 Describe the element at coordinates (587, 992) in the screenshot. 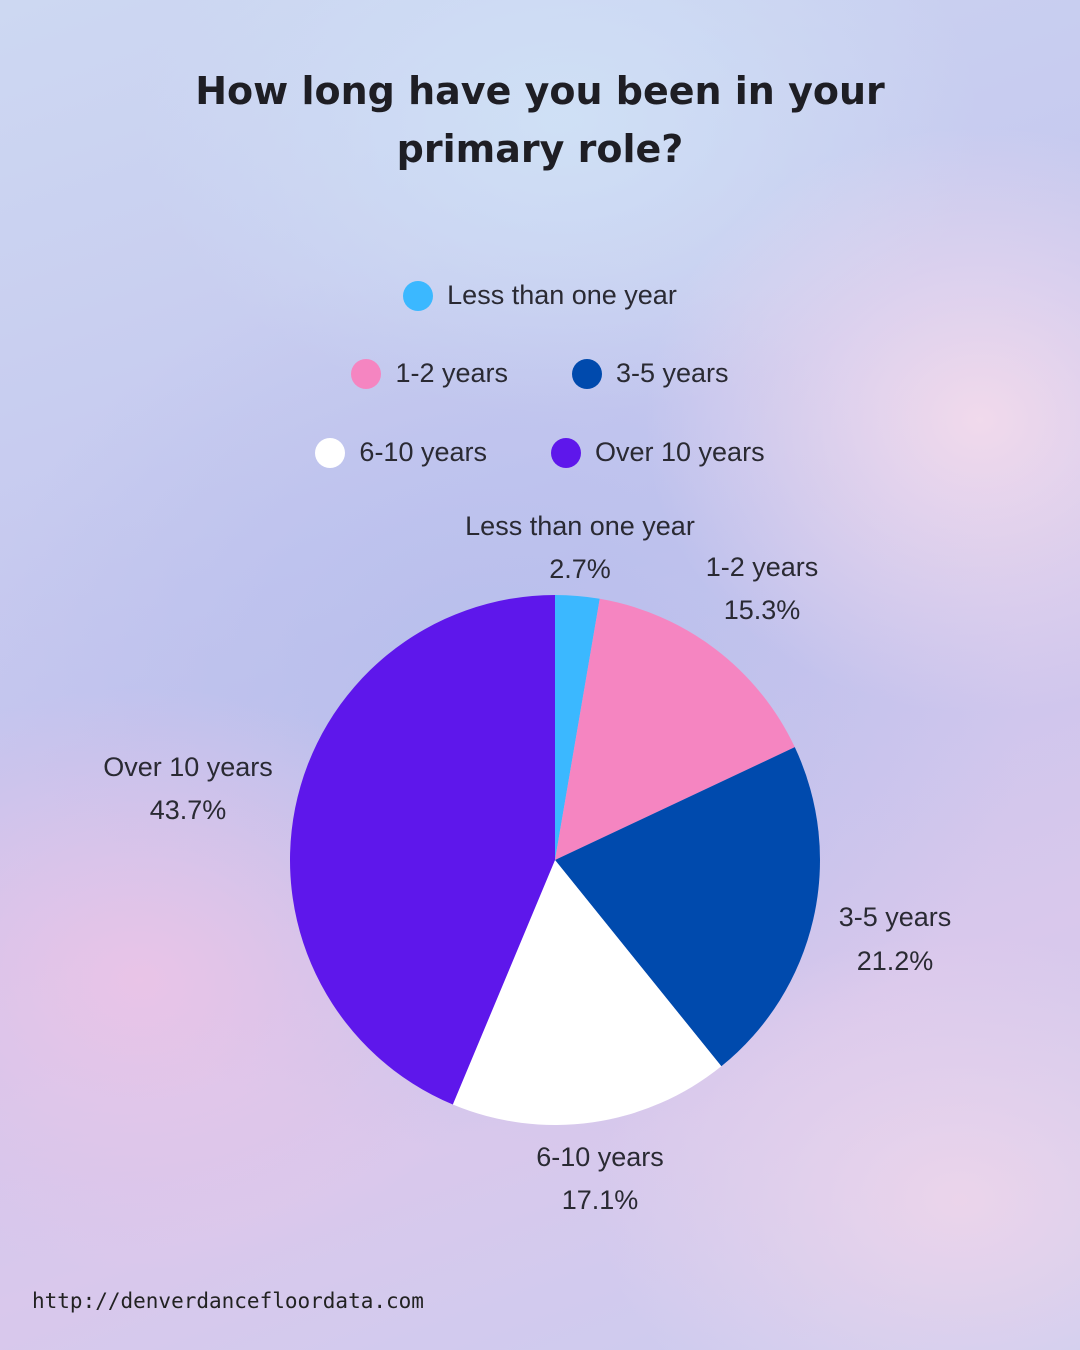

I see `pie-slice-6-10-years` at that location.